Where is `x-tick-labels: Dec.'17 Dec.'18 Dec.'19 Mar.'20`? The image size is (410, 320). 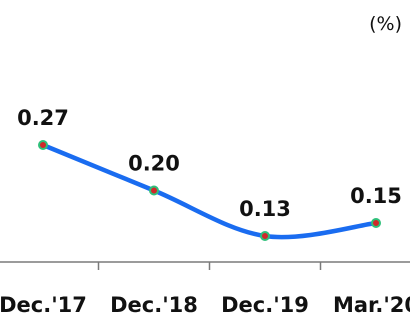
x-tick-labels: Dec.'17 Dec.'18 Dec.'19 Mar.'20 is located at coordinates (205, 305).